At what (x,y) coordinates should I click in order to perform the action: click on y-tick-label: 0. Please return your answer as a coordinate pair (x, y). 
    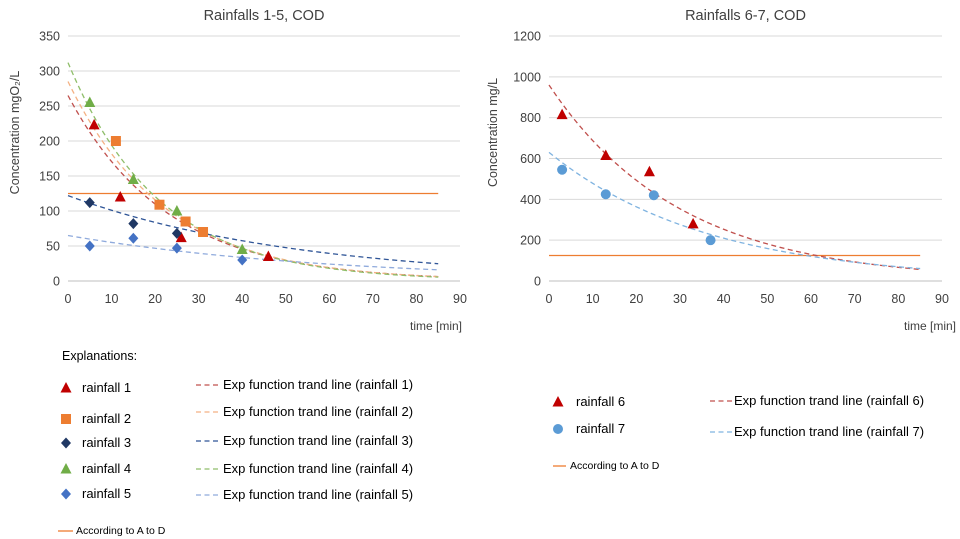
    Looking at the image, I should click on (56, 282).